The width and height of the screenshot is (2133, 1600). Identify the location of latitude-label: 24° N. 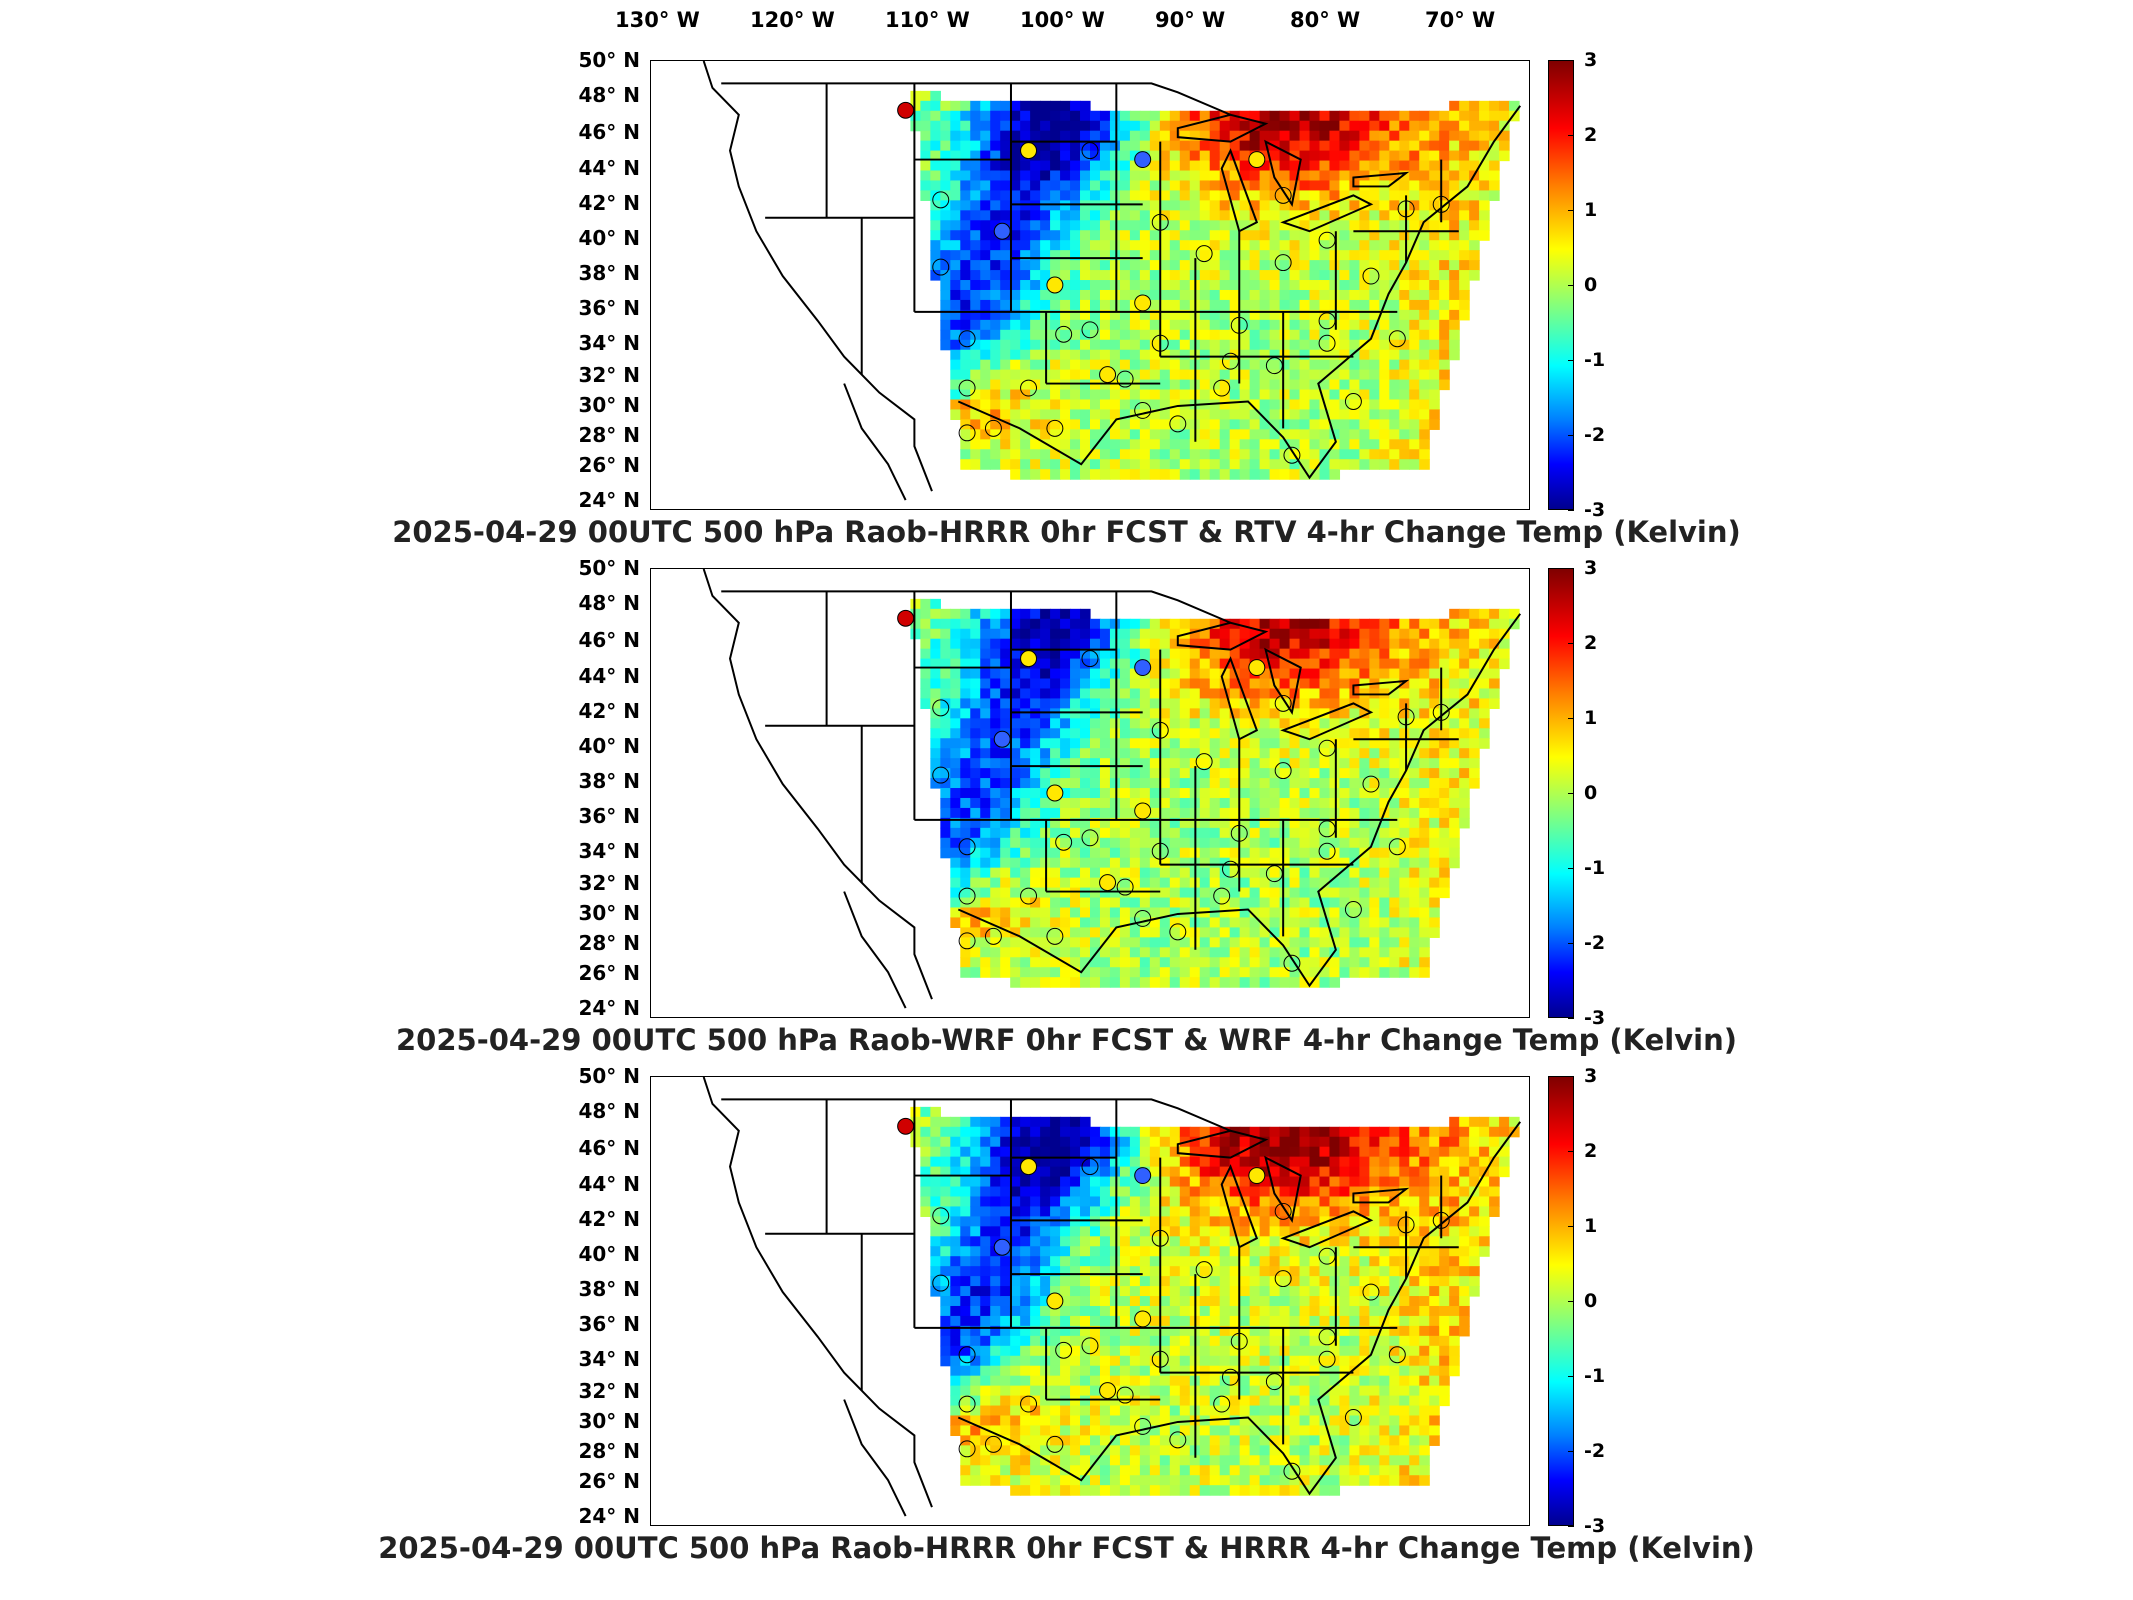
(609, 1516).